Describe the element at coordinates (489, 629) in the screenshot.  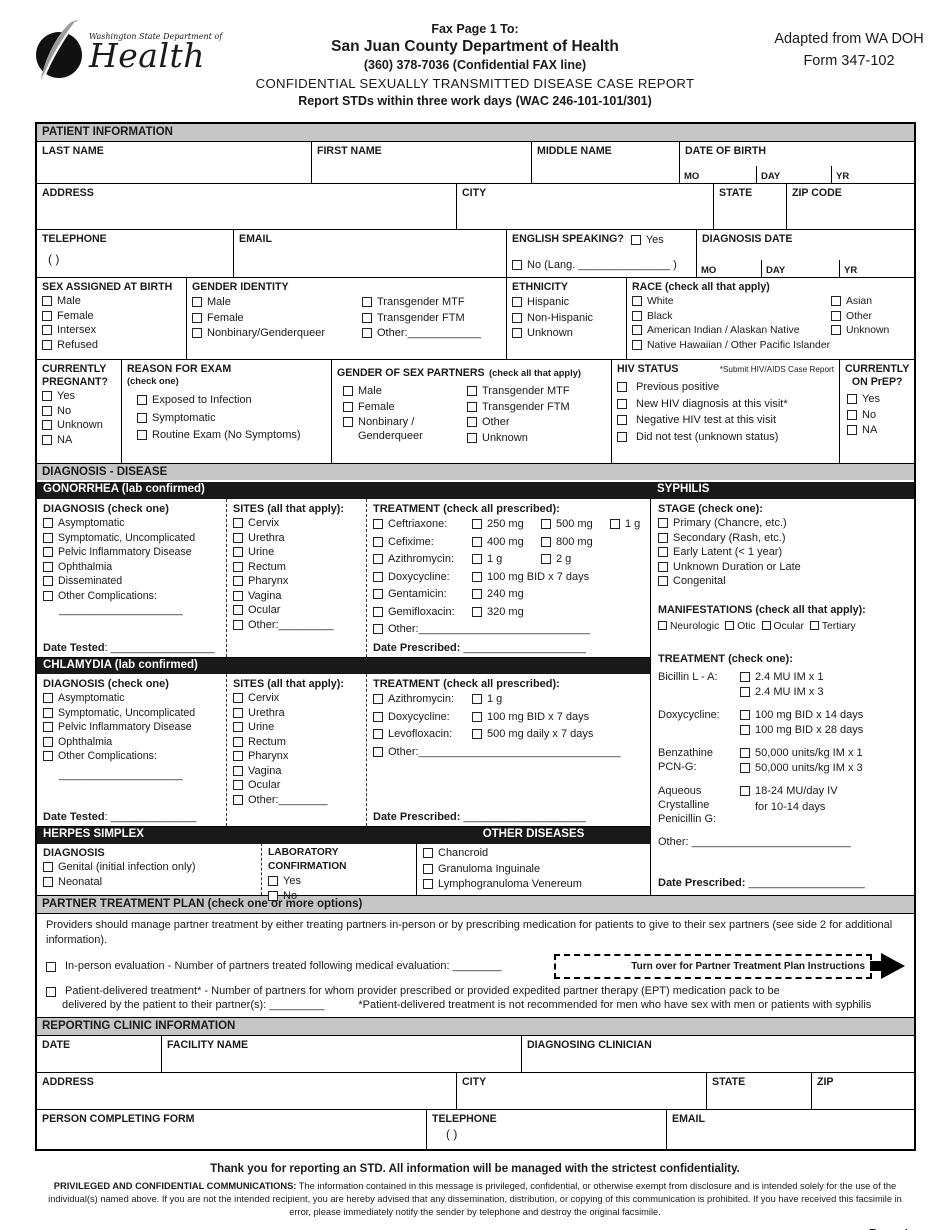
I see `tx-other-label: Other:____________________________` at that location.